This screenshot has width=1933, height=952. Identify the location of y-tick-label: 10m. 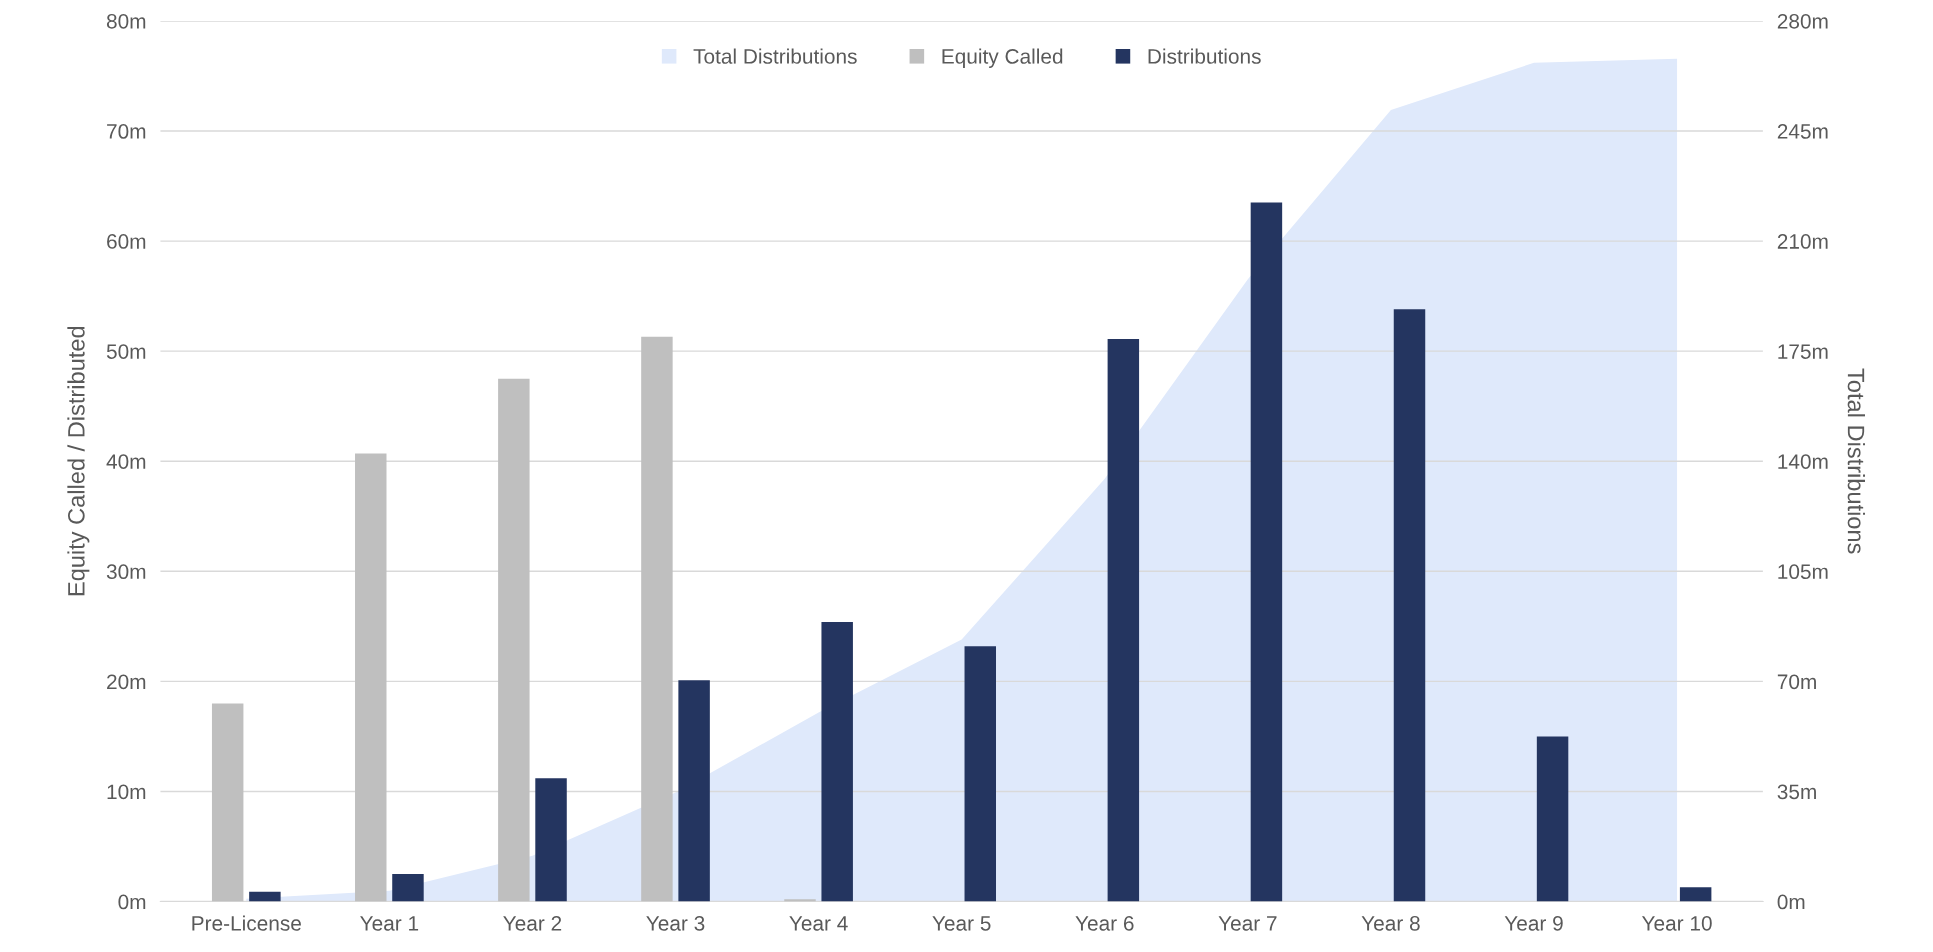
(126, 792).